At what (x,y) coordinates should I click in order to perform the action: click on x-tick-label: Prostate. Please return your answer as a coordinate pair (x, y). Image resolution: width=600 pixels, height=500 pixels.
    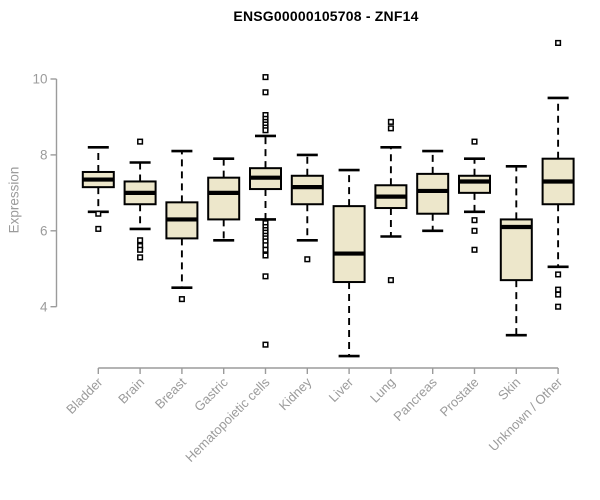
    Looking at the image, I should click on (459, 397).